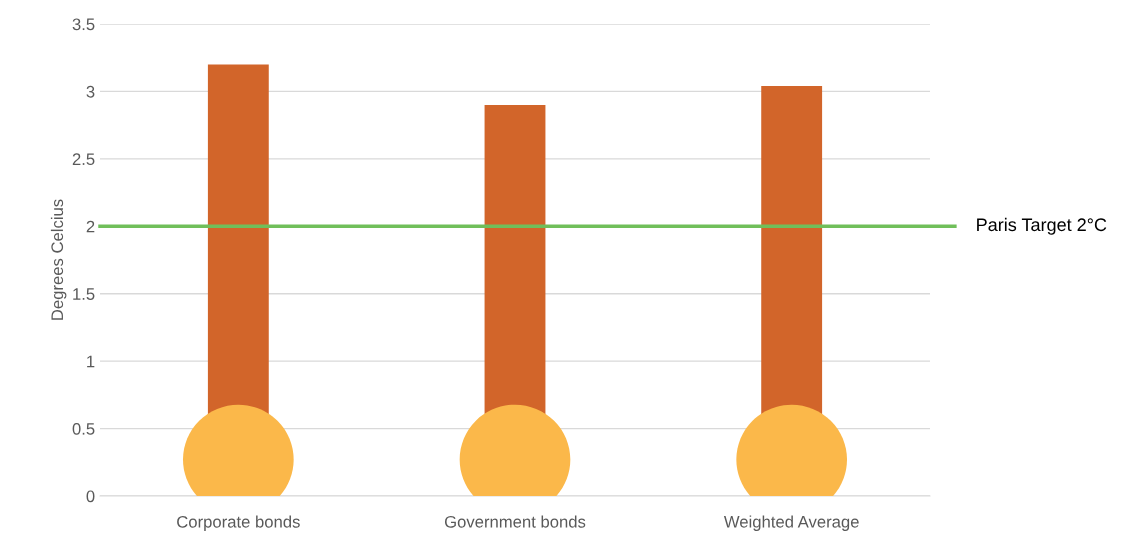  Describe the element at coordinates (238, 523) in the screenshot. I see `x-tick-label: Corporate bonds` at that location.